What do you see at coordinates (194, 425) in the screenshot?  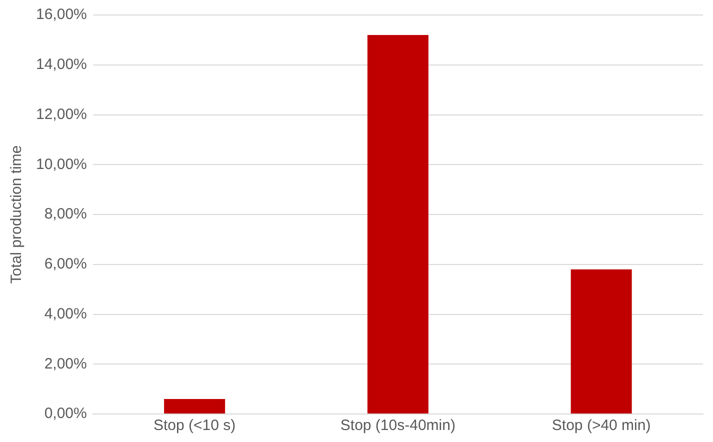 I see `x-tick-label: Stop (<10 s)` at bounding box center [194, 425].